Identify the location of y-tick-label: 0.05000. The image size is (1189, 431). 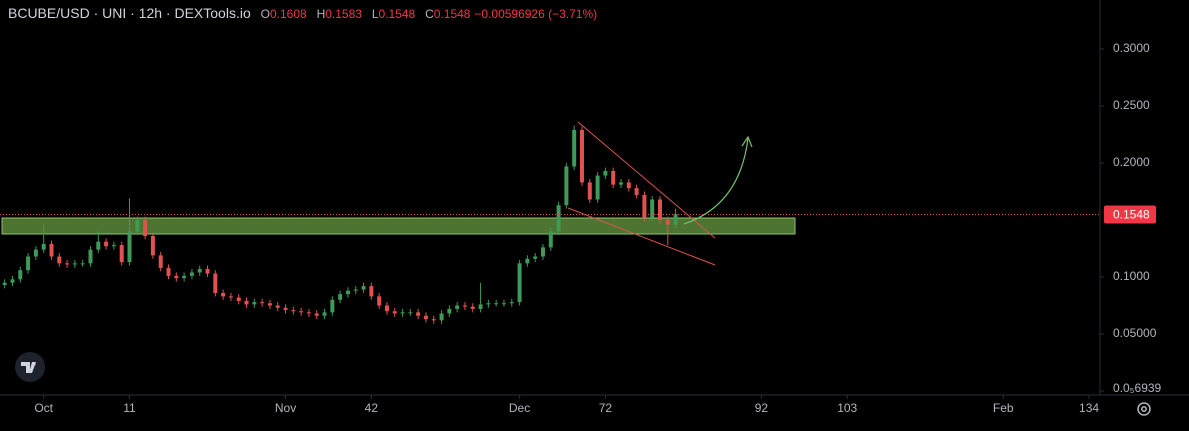
(1135, 333).